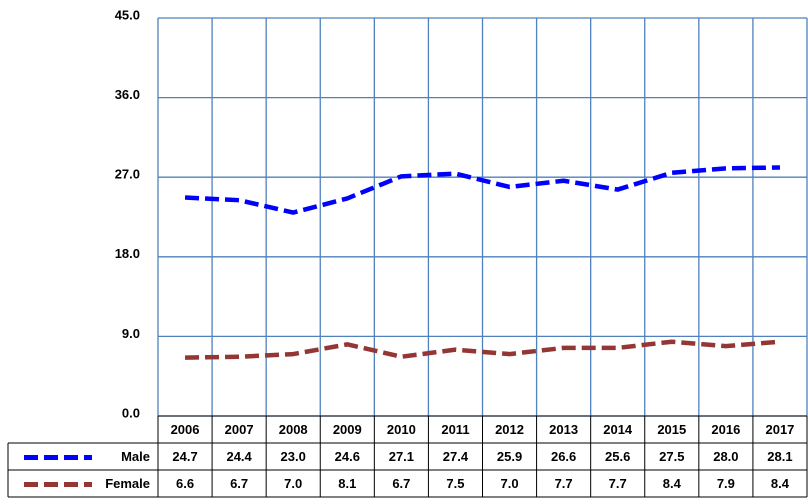  I want to click on table-value: 24.4, so click(239, 456).